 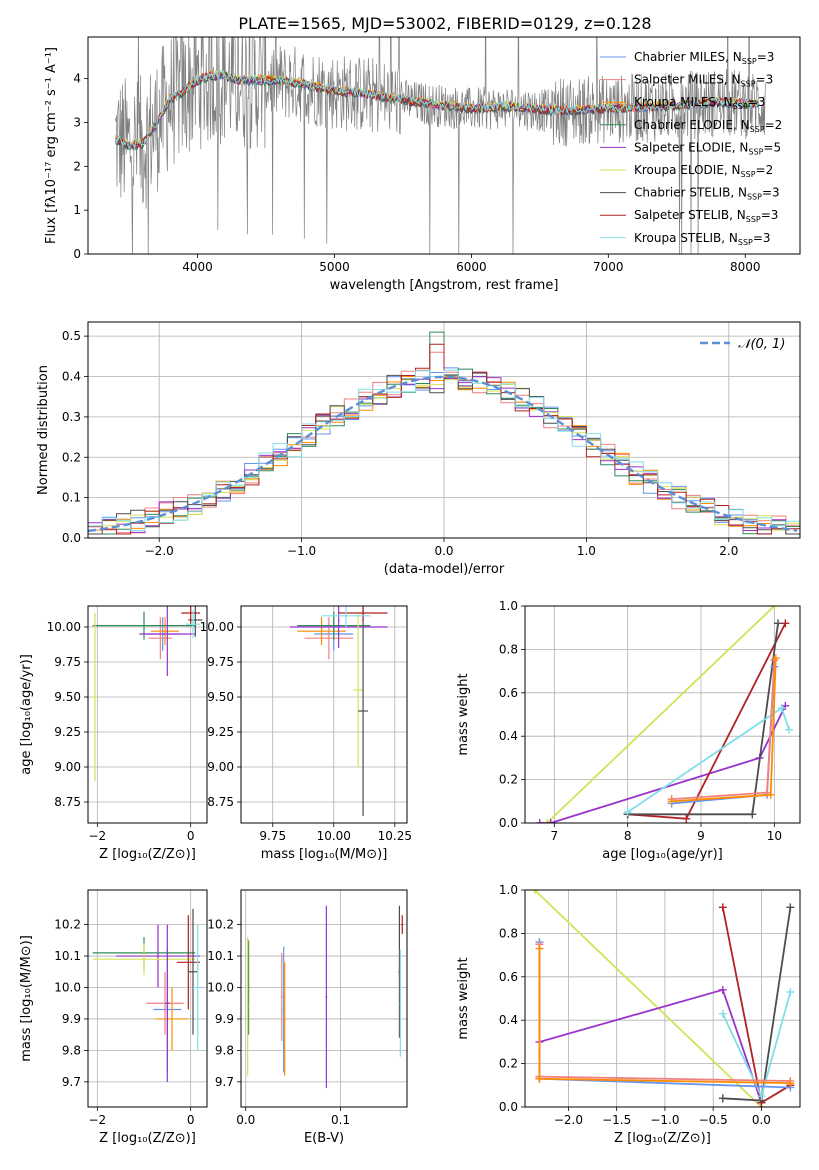 I want to click on legend-label: 𝒩(0, 1), so click(x=761, y=344).